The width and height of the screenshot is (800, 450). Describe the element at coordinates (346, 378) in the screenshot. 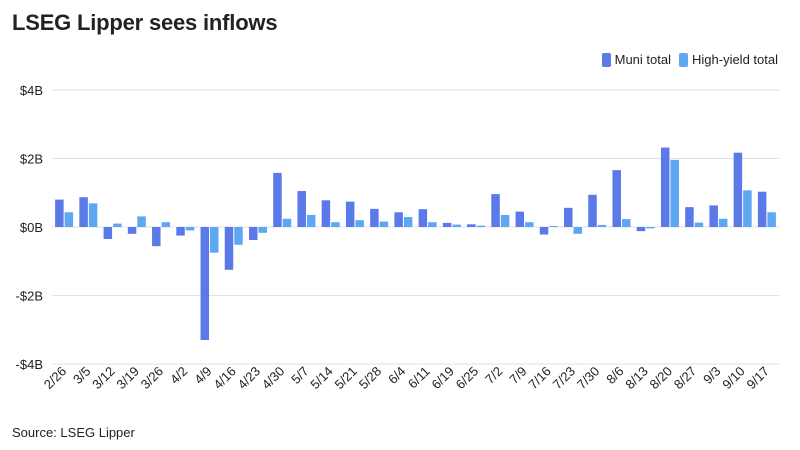

I see `x-tick-label: 5/21` at that location.